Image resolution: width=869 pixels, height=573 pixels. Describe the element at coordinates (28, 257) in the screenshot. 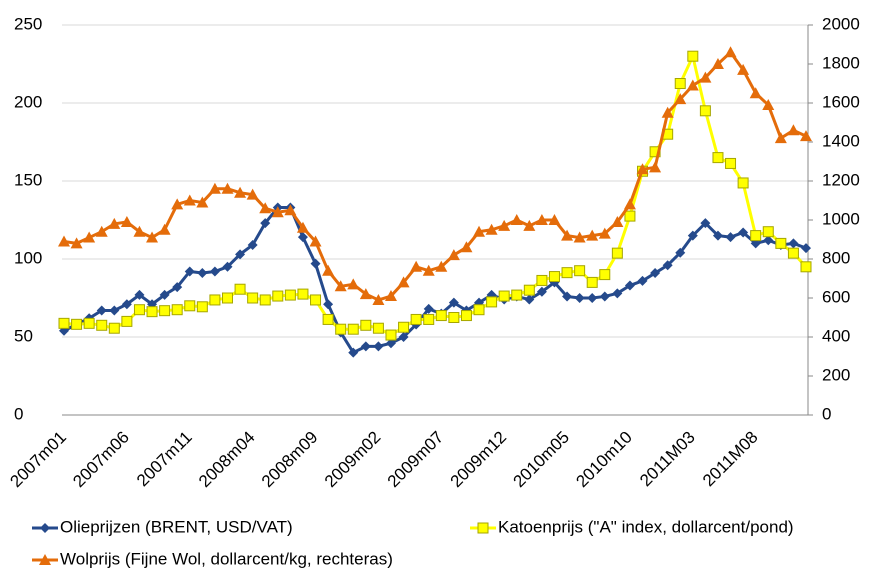

I see `y-tick-label: 100` at that location.